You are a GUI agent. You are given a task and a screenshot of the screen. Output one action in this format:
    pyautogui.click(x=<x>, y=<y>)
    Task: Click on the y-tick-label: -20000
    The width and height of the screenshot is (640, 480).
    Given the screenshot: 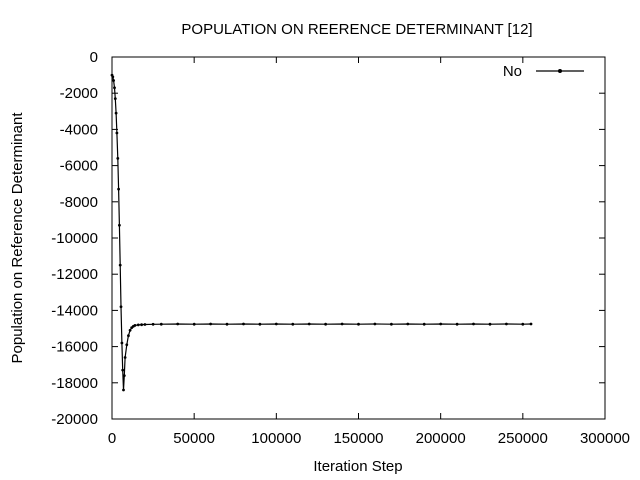 What is the action you would take?
    pyautogui.click(x=74, y=419)
    